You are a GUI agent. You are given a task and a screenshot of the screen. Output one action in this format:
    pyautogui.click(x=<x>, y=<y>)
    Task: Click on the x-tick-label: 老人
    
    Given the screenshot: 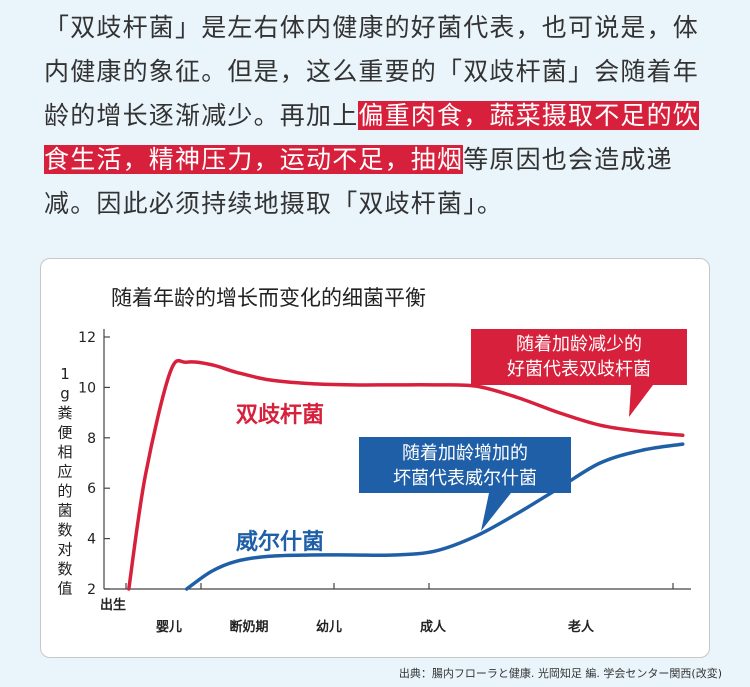 What is the action you would take?
    pyautogui.click(x=581, y=627)
    